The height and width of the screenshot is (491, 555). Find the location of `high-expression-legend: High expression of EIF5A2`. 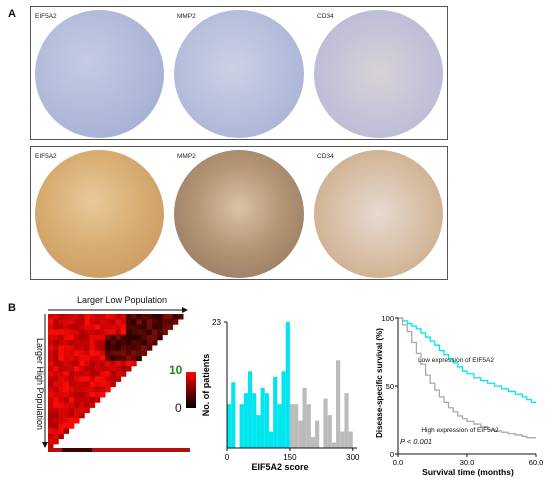

high-expression-legend: High expression of EIF5A2 is located at coordinates (460, 430).